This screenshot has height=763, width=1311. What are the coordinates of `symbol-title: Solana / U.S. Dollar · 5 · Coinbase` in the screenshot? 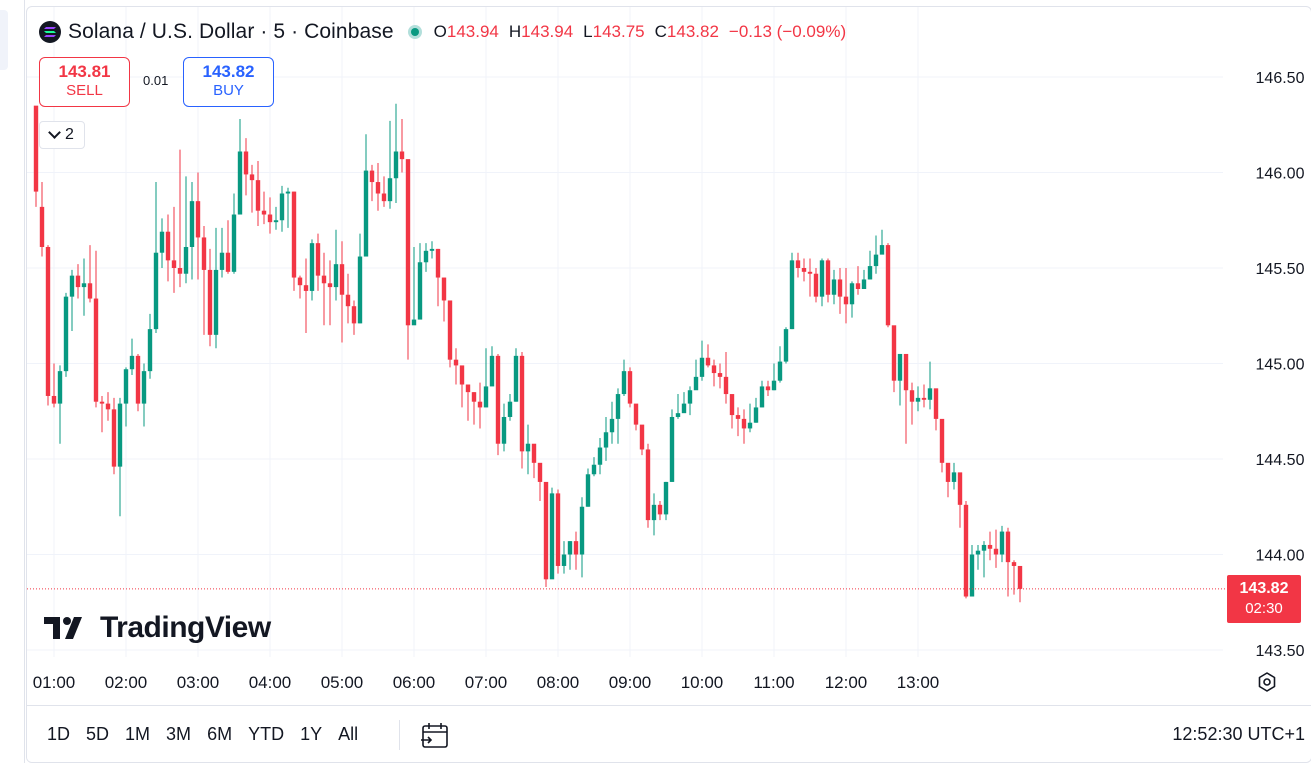 It's located at (231, 31).